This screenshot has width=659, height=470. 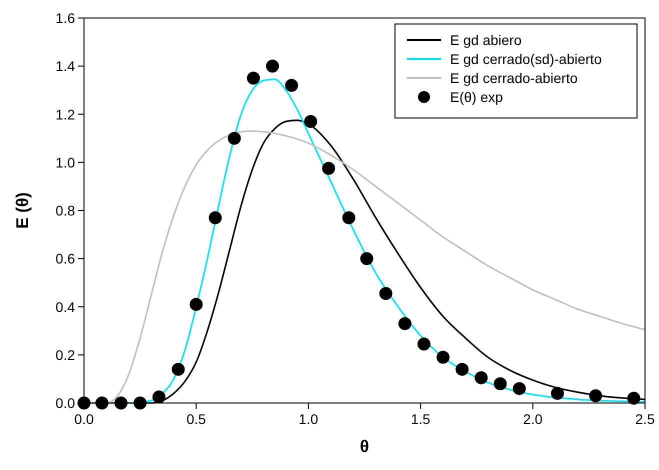 What do you see at coordinates (526, 59) in the screenshot?
I see `legend-label: E gd cerrado(sd)-abierto` at bounding box center [526, 59].